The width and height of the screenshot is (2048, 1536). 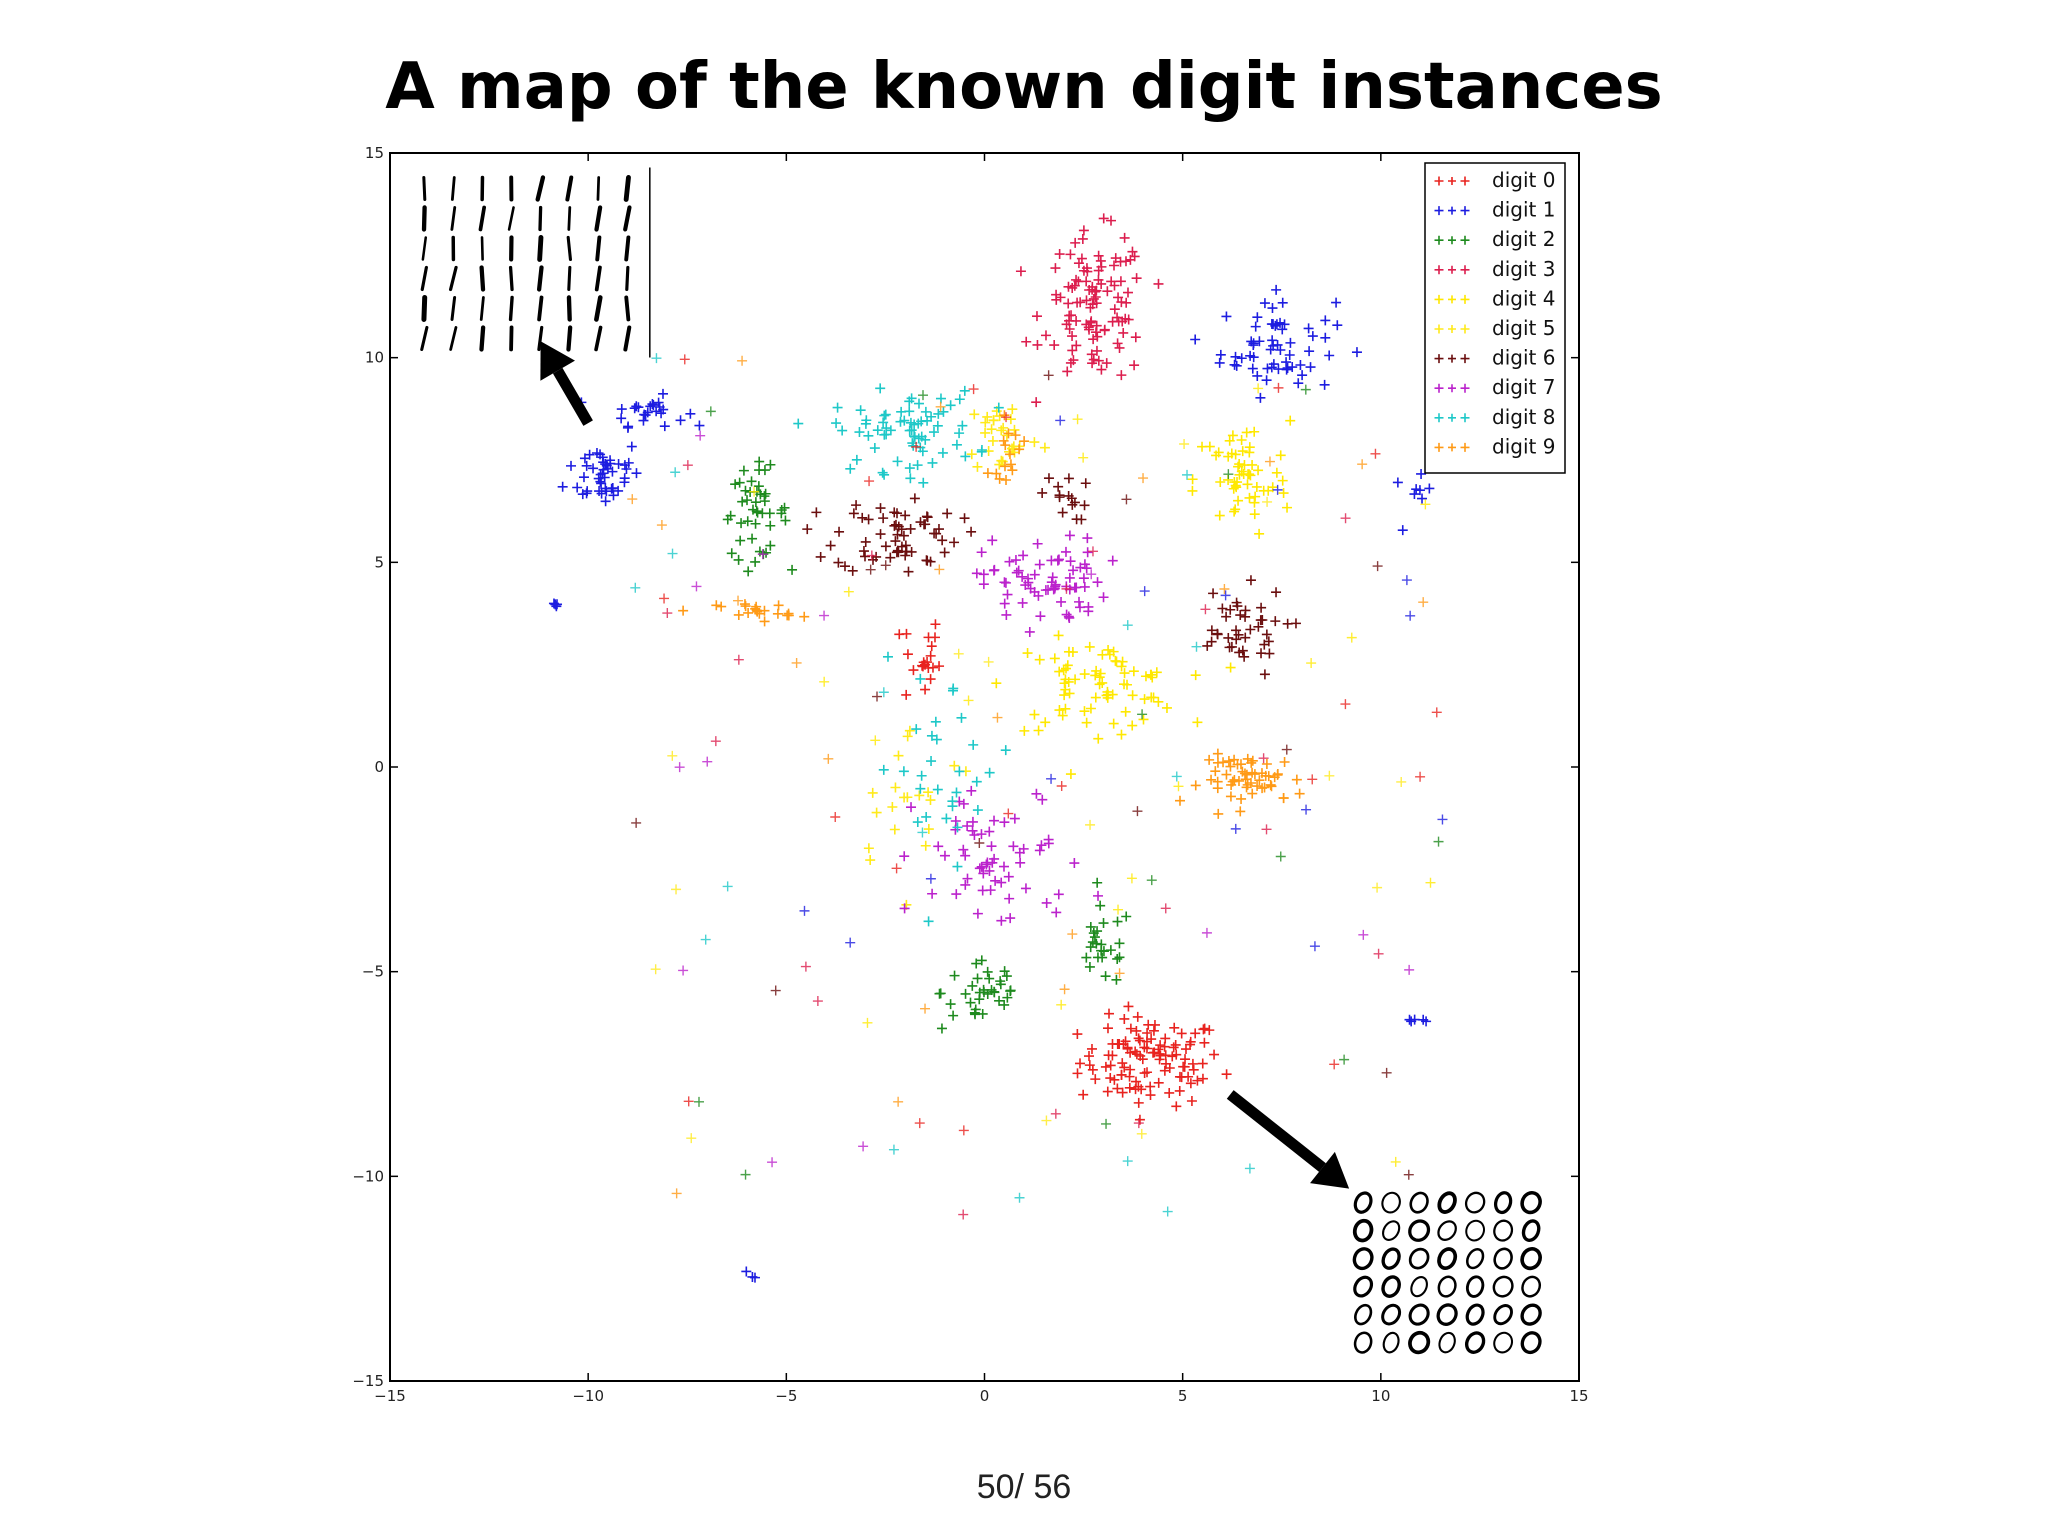 What do you see at coordinates (1439, 447) in the screenshot?
I see `legend-marker` at bounding box center [1439, 447].